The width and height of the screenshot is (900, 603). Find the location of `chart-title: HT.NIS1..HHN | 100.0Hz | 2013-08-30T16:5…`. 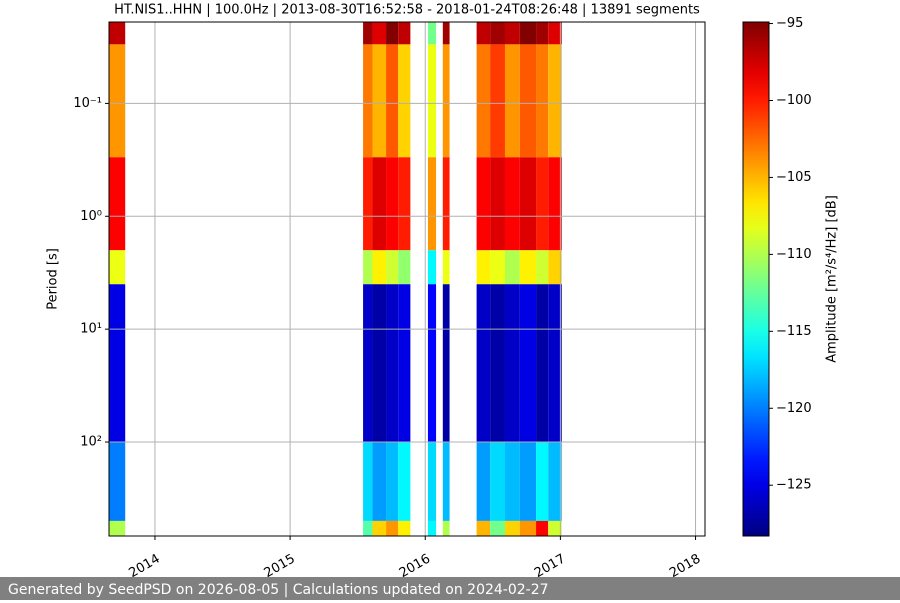

chart-title: HT.NIS1..HHN | 100.0Hz | 2013-08-30T16:5… is located at coordinates (407, 10).